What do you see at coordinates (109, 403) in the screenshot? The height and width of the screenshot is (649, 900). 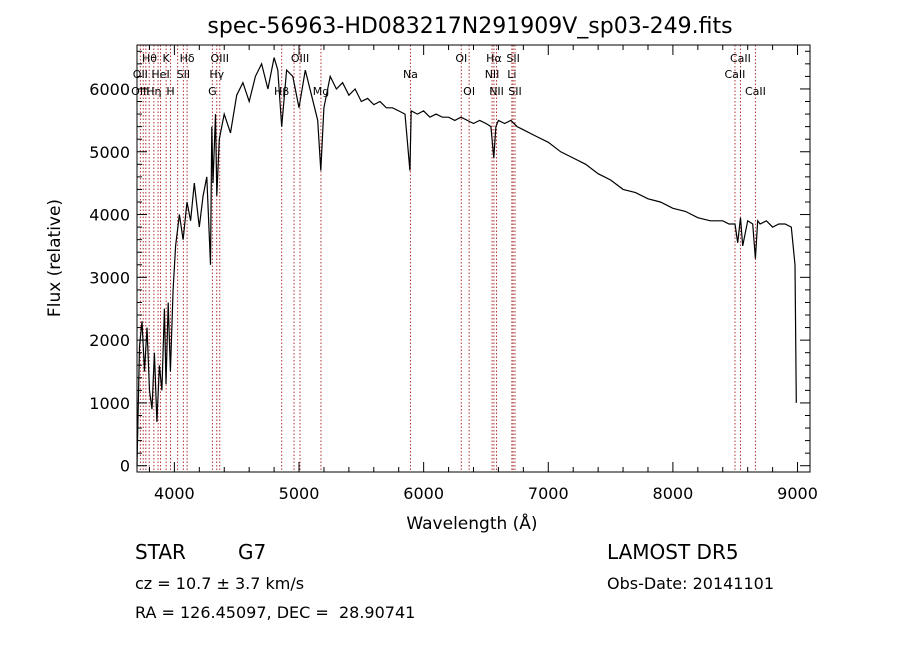 I see `y-tick-label: 1000` at bounding box center [109, 403].